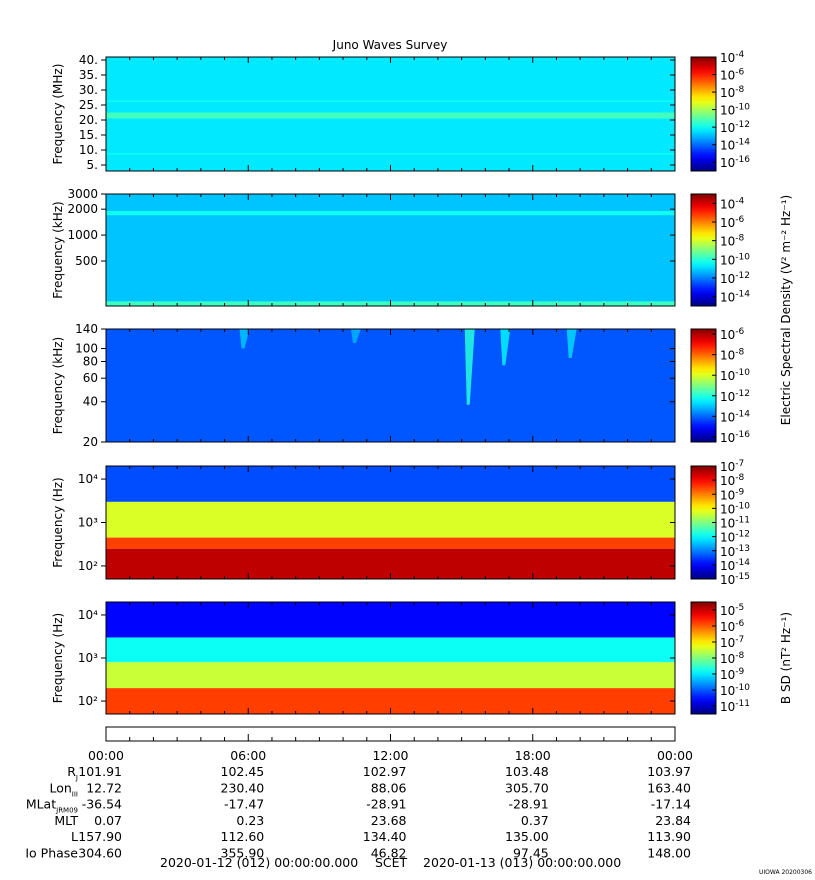 This screenshot has width=815, height=880. Describe the element at coordinates (102, 804) in the screenshot. I see `ephem-value: -36.54` at that location.